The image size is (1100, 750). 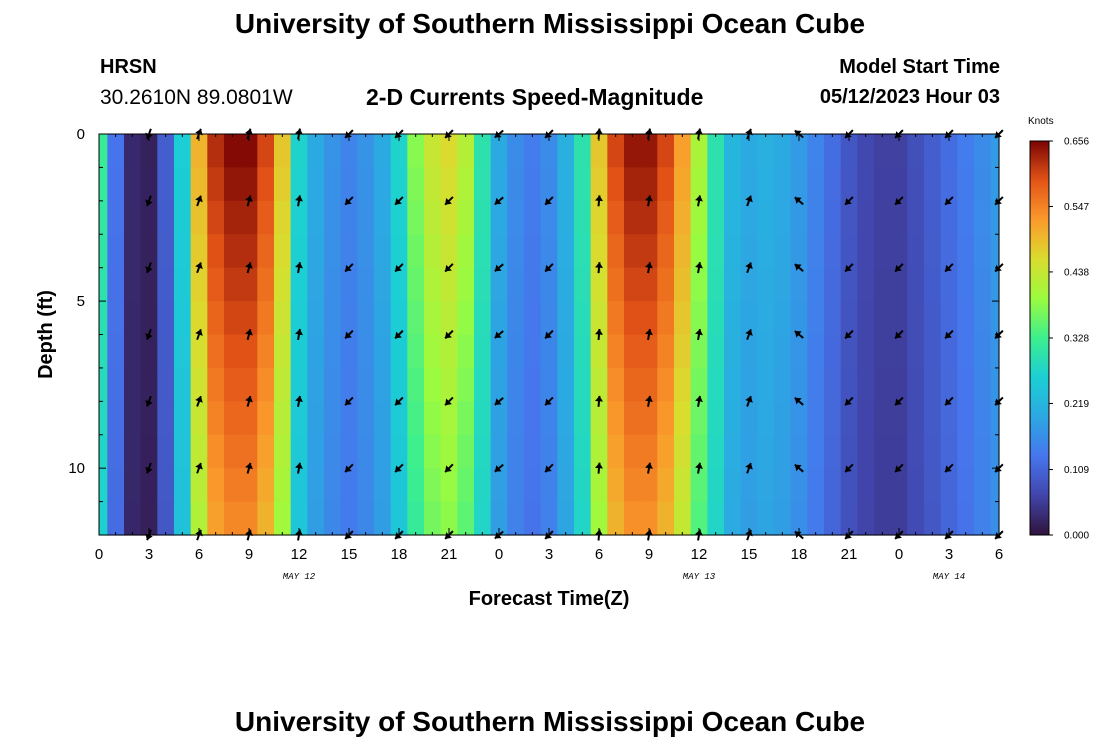 What do you see at coordinates (1041, 121) in the screenshot?
I see `colorbar-unit: Knots` at bounding box center [1041, 121].